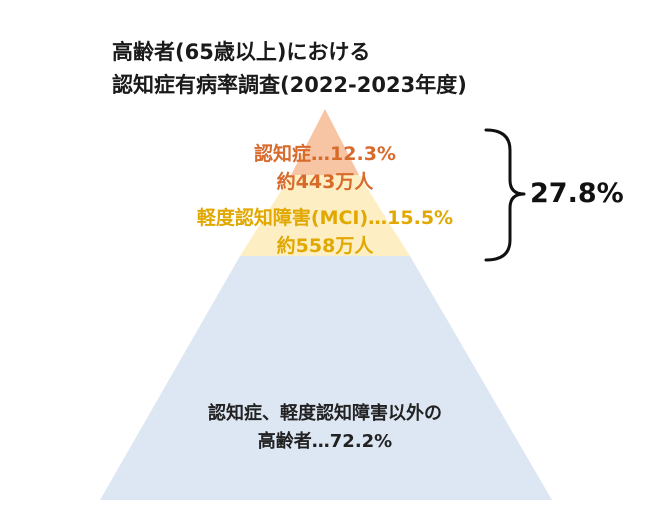 This screenshot has width=672, height=512. Describe the element at coordinates (325, 246) in the screenshot. I see `mci-count-text: 約558万人` at that location.